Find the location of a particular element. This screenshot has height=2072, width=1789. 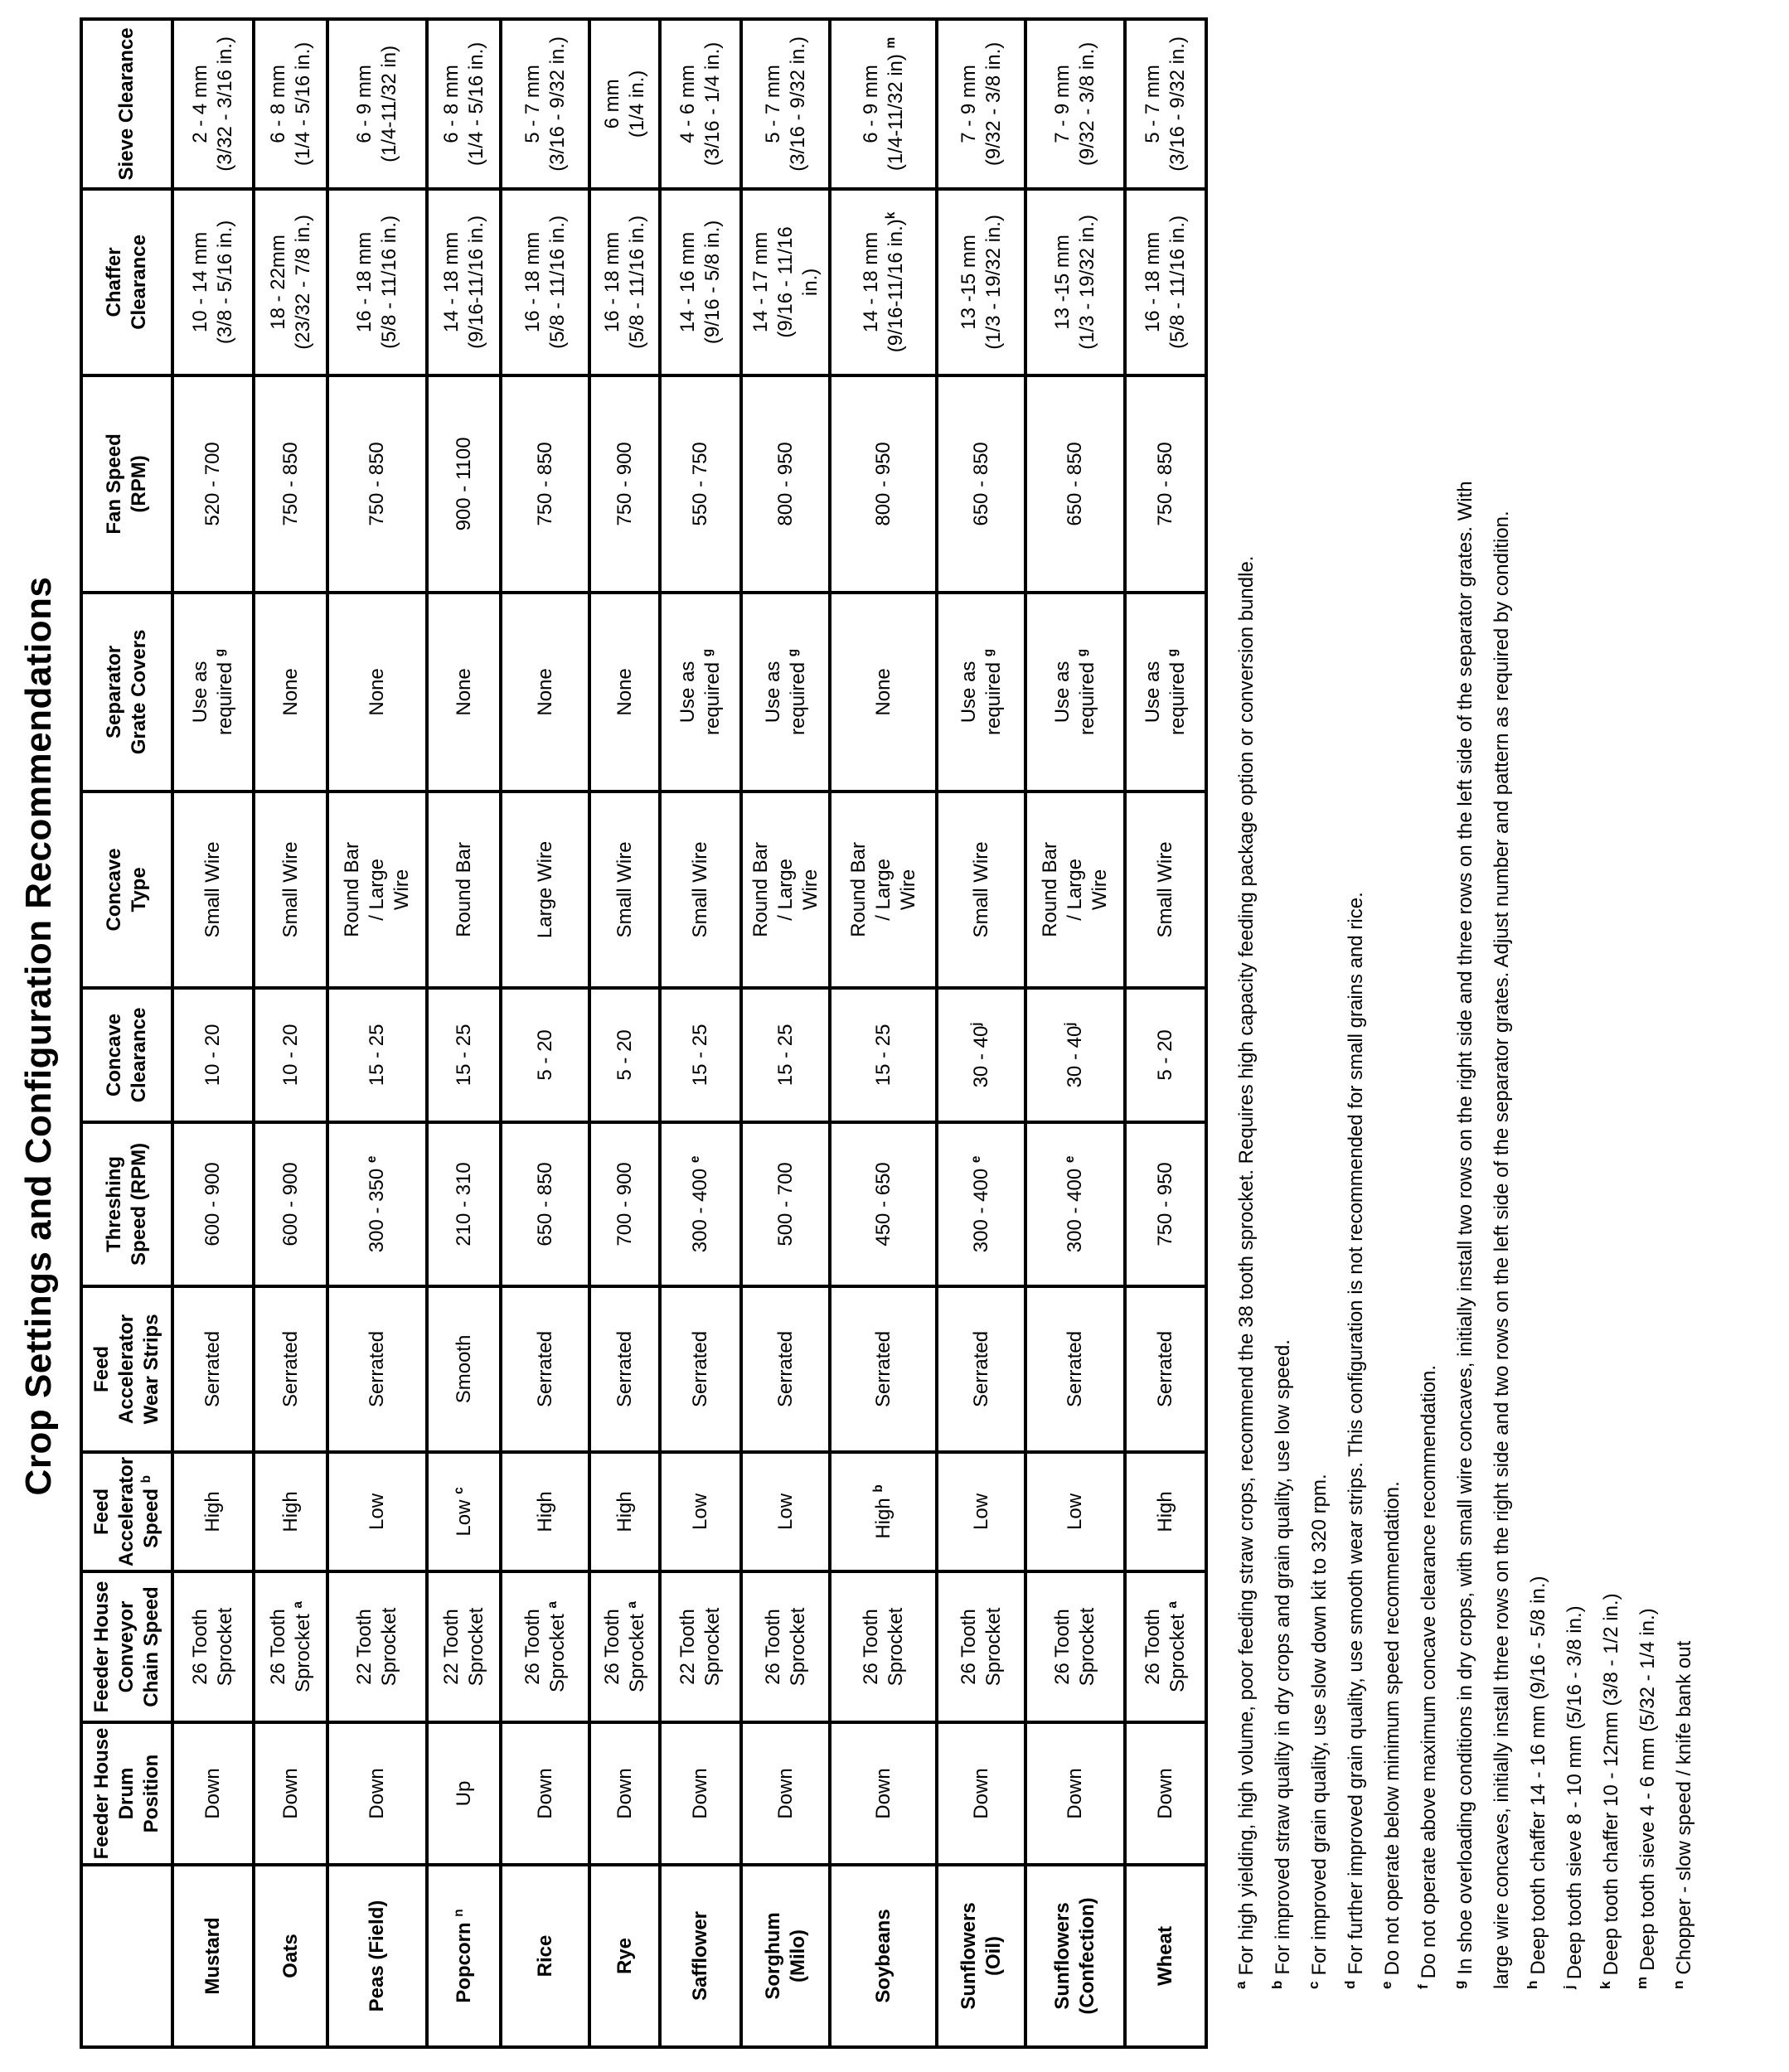

column-header: Sieve Clearance is located at coordinates (127, 103).